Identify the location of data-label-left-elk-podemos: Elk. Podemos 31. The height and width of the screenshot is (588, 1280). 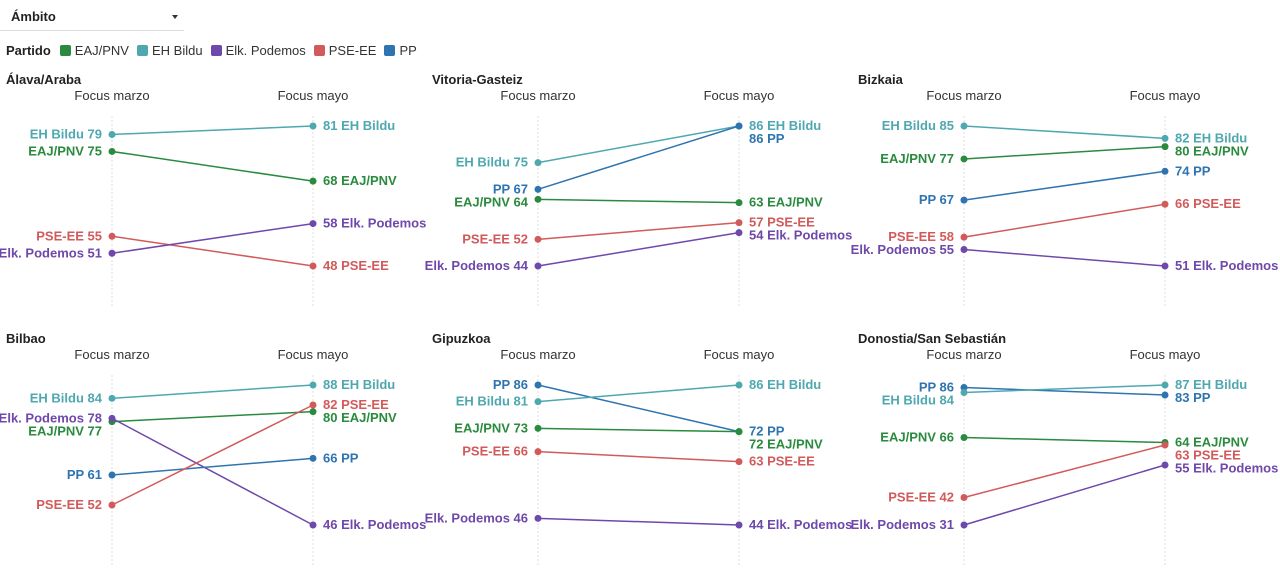
(902, 524).